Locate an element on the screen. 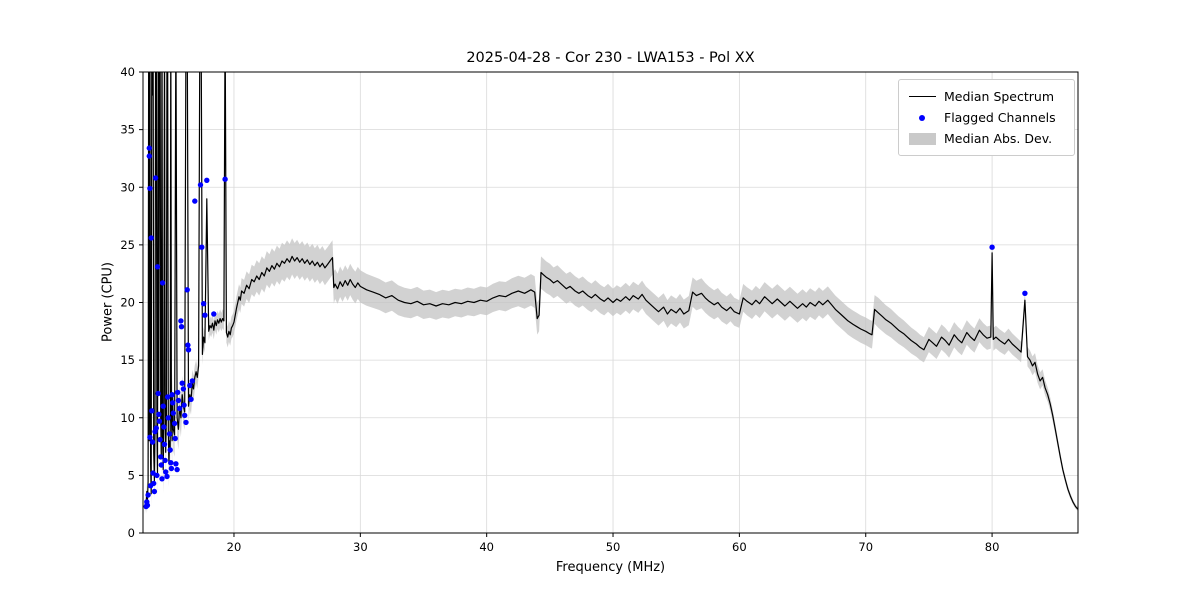 The height and width of the screenshot is (604, 1200). legend-label: Flagged Channels is located at coordinates (1000, 117).